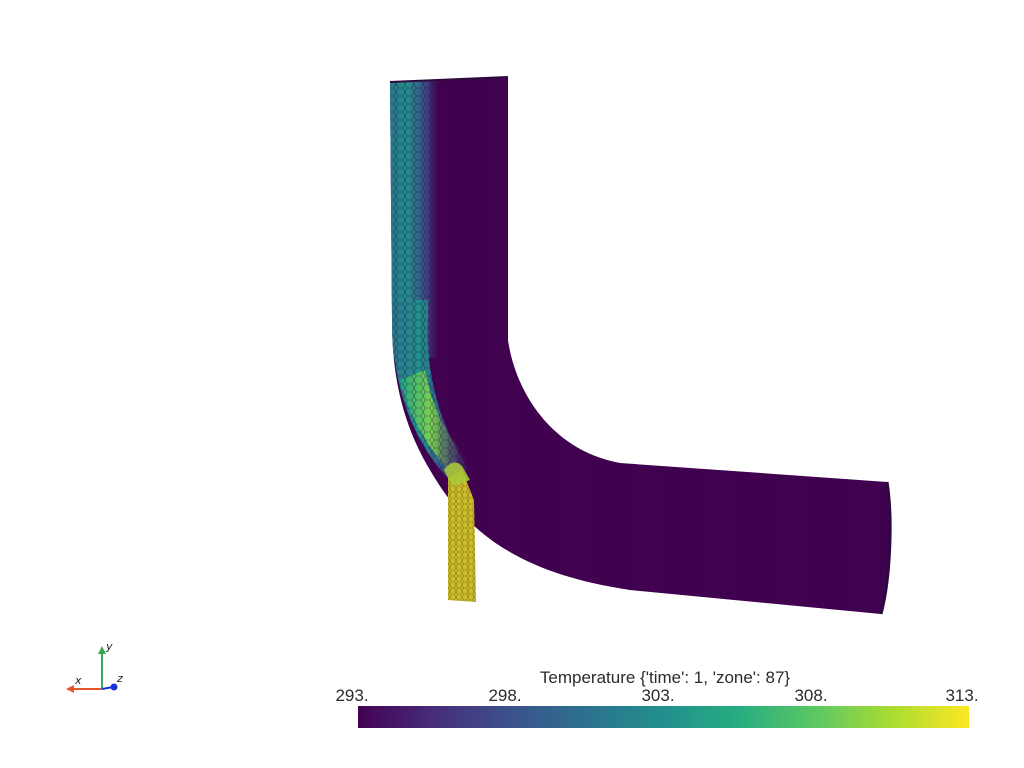 This screenshot has height=768, width=1024. I want to click on z-axis-label: z, so click(120, 678).